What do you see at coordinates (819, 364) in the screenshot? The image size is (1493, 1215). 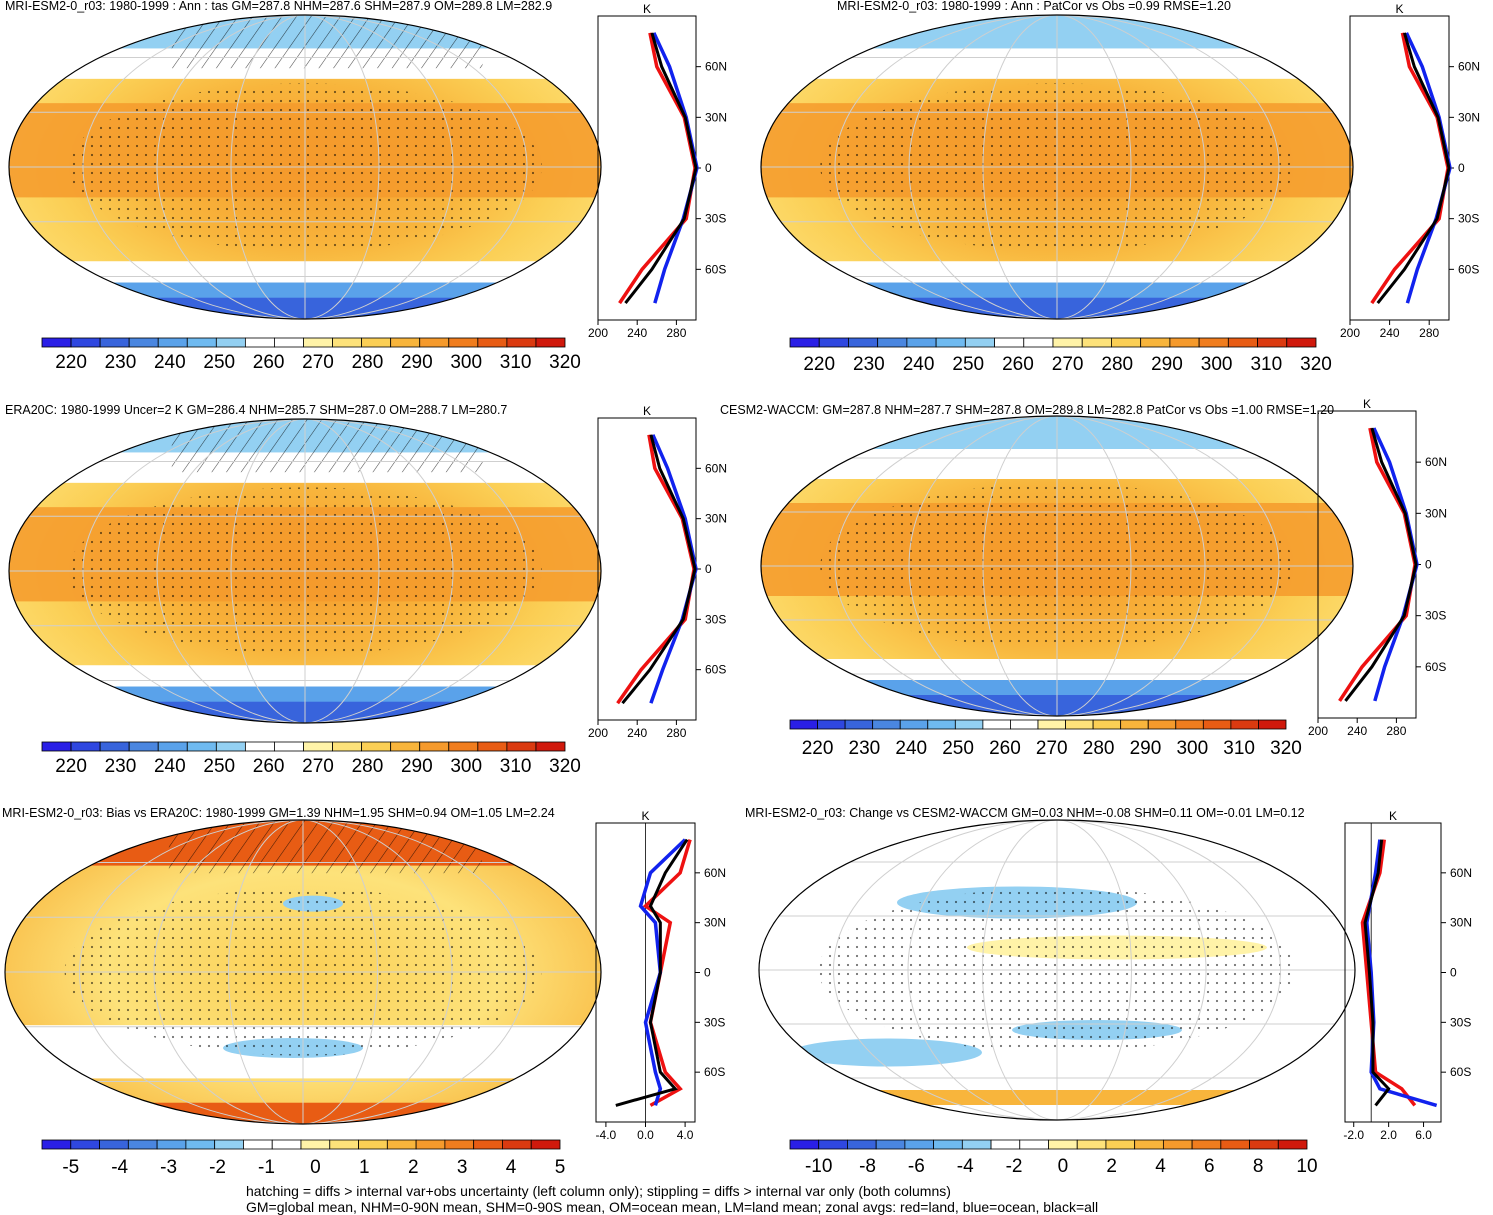 I see `colorbar-tick-label: 220` at bounding box center [819, 364].